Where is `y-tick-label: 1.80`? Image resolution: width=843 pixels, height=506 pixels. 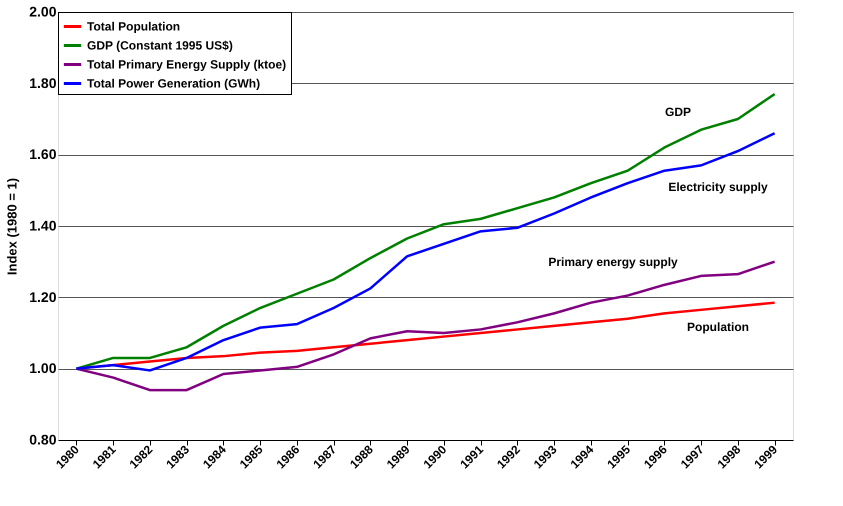
y-tick-label: 1.80 is located at coordinates (43, 82).